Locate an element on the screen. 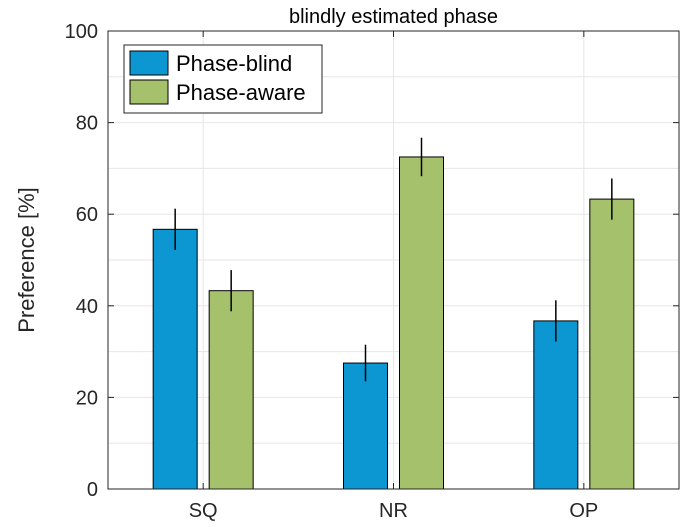 Image resolution: width=688 pixels, height=527 pixels. legend-label: Phase-blind is located at coordinates (234, 63).